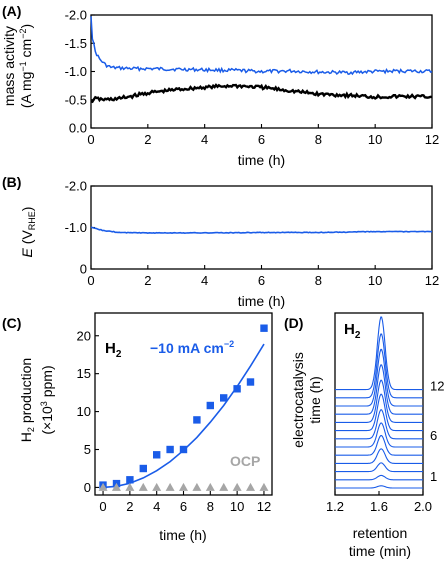 The height and width of the screenshot is (570, 445). What do you see at coordinates (9, 66) in the screenshot?
I see `panel-a-ylabel-line1: mass activity` at bounding box center [9, 66].